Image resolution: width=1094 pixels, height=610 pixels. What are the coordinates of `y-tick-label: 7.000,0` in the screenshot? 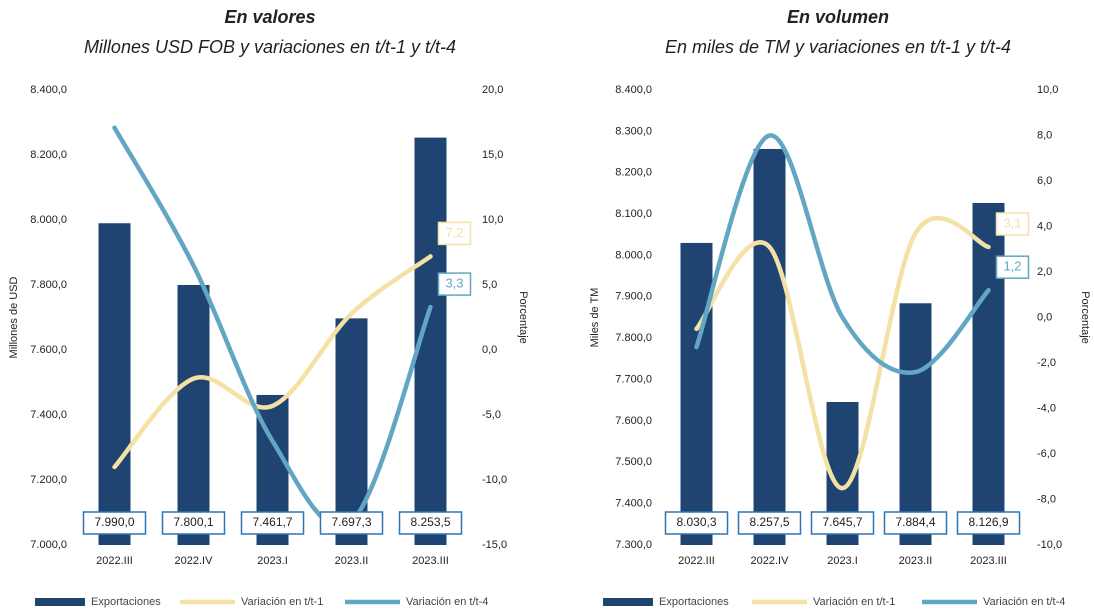 It's located at (48, 545).